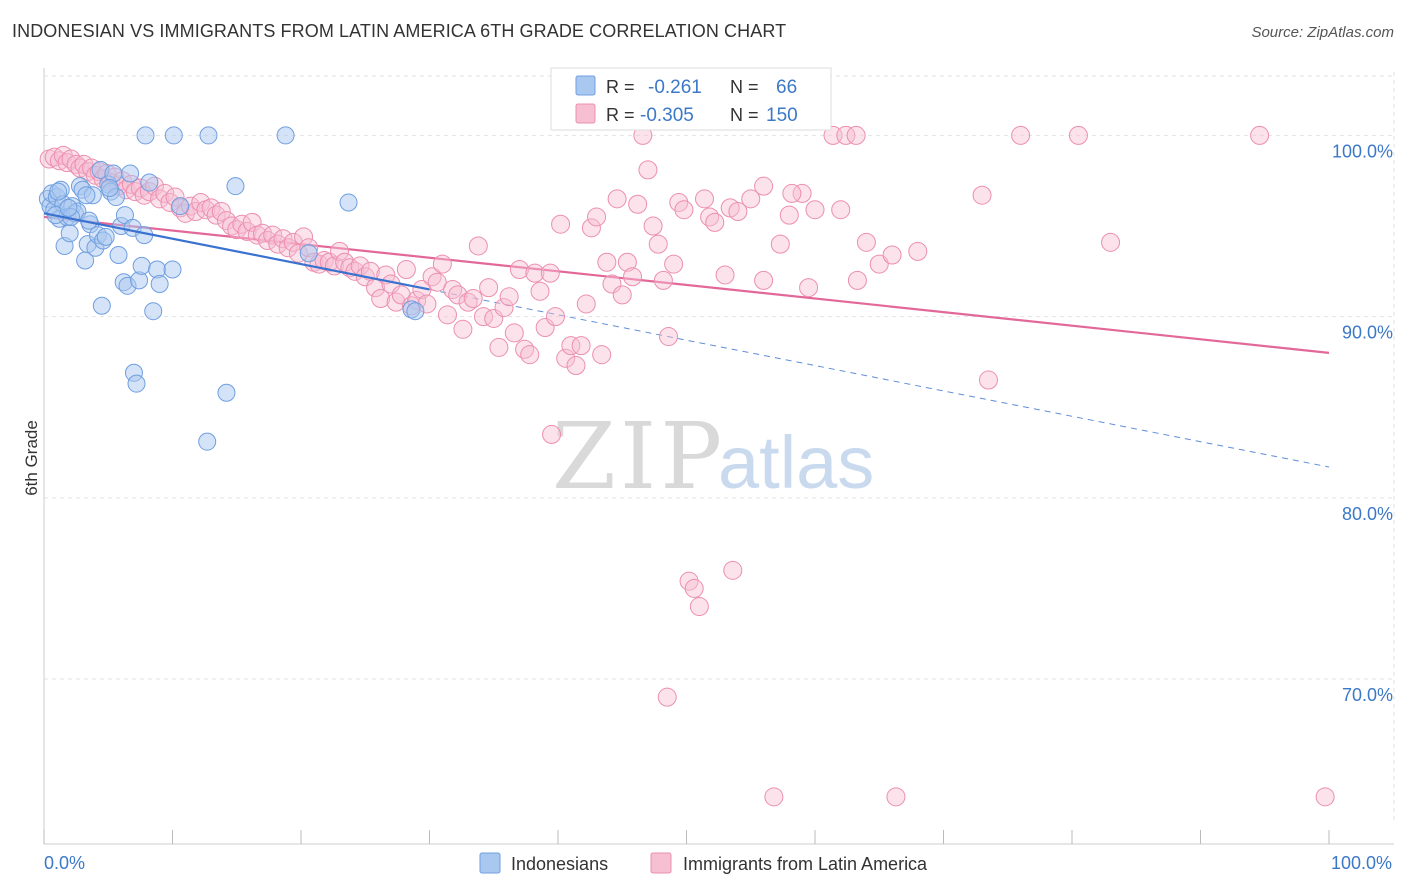  I want to click on stats-n-label-pink: N =, so click(744, 115).